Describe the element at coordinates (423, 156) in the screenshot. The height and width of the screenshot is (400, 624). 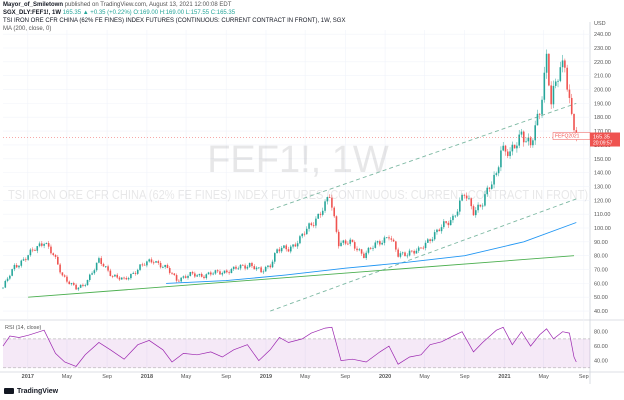
I see `channel-trendline` at that location.